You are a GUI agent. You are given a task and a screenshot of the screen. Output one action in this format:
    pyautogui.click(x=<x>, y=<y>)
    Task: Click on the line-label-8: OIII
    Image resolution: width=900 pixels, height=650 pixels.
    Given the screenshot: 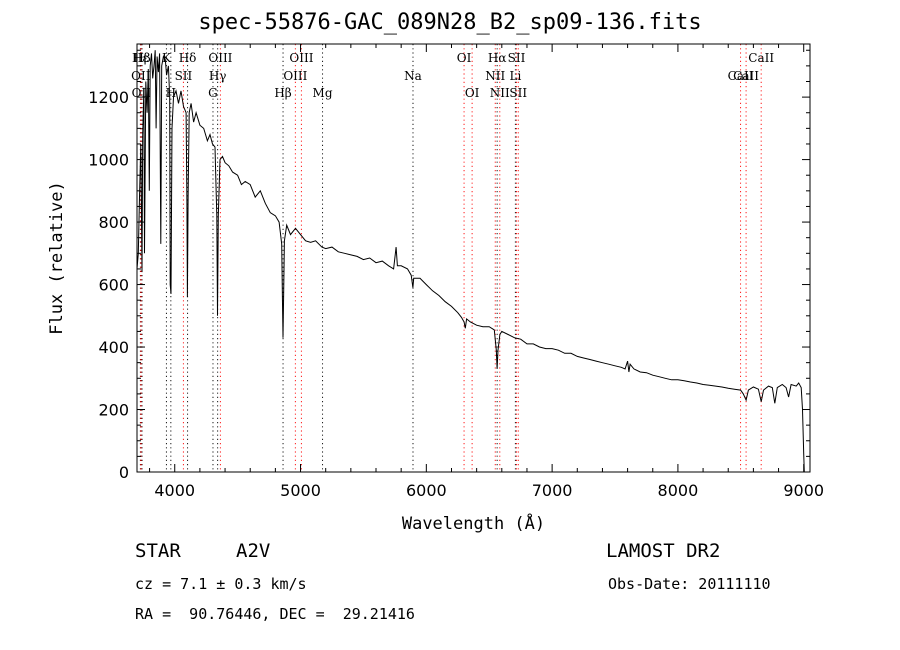 What is the action you would take?
    pyautogui.click(x=220, y=58)
    